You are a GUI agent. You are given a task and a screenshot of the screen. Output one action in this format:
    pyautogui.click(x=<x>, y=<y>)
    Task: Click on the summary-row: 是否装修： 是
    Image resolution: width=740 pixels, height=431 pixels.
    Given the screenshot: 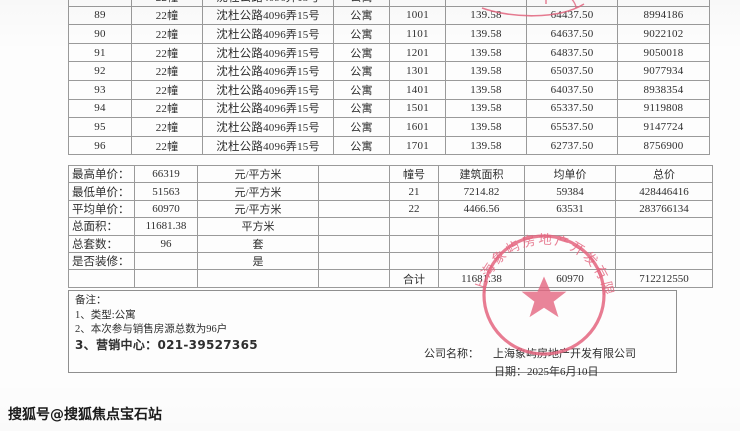 What is the action you would take?
    pyautogui.click(x=390, y=261)
    